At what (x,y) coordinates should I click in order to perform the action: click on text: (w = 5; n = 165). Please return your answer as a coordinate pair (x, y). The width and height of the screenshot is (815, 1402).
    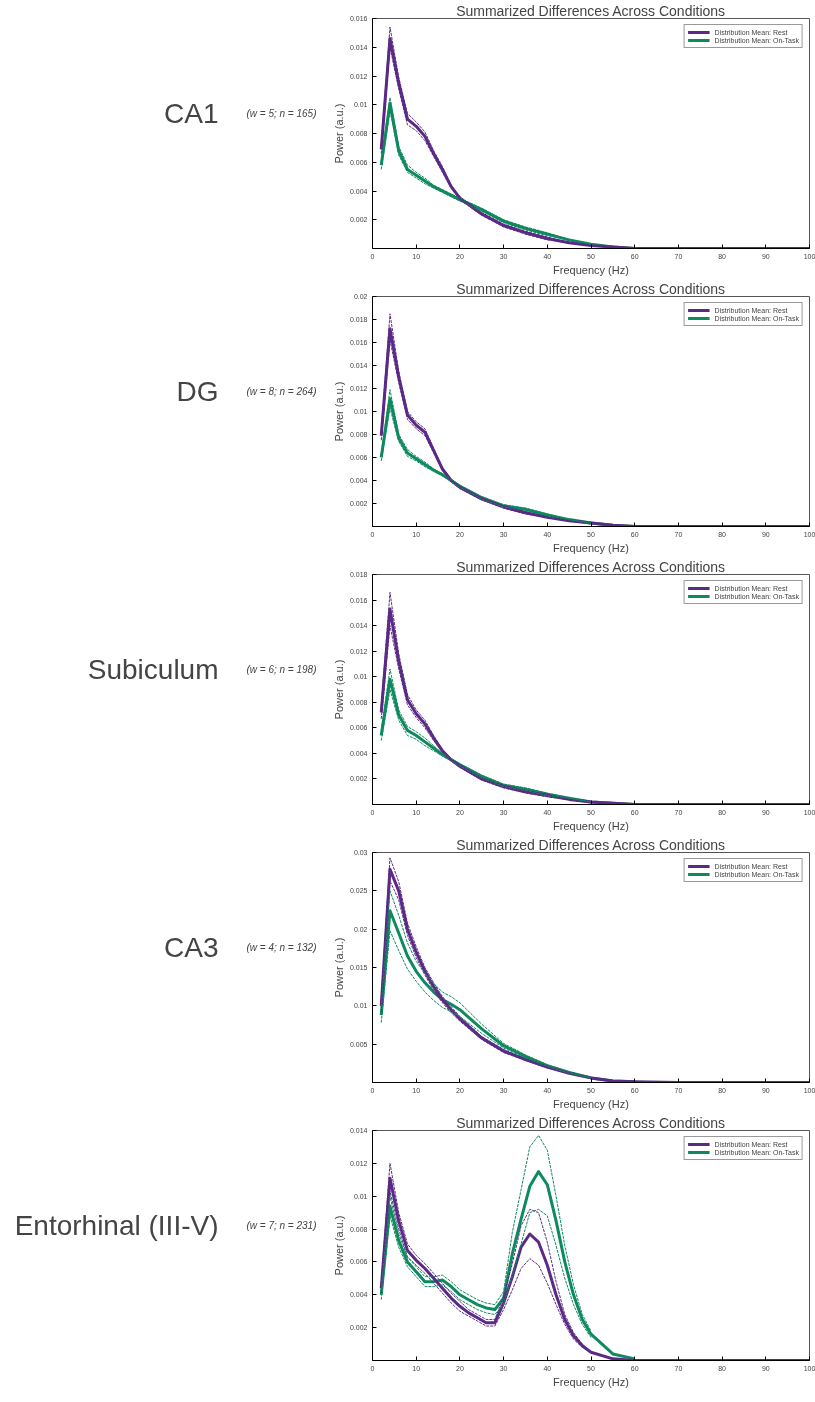
    Looking at the image, I should click on (281, 113).